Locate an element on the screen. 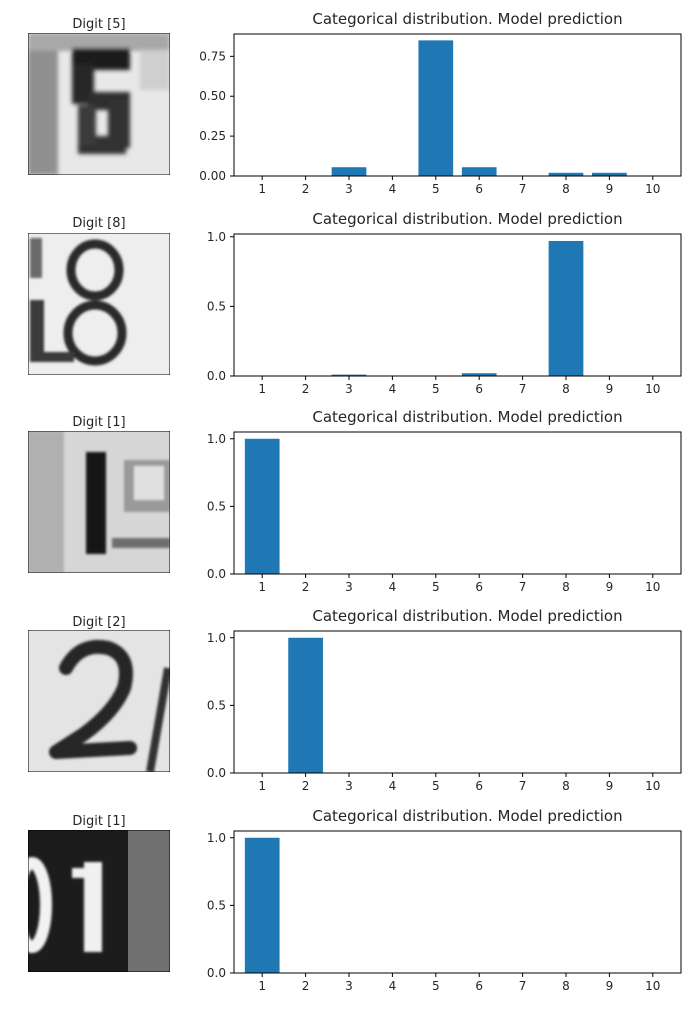 This screenshot has height=1014, width=689. y-tick-label: 0.50 is located at coordinates (212, 96).